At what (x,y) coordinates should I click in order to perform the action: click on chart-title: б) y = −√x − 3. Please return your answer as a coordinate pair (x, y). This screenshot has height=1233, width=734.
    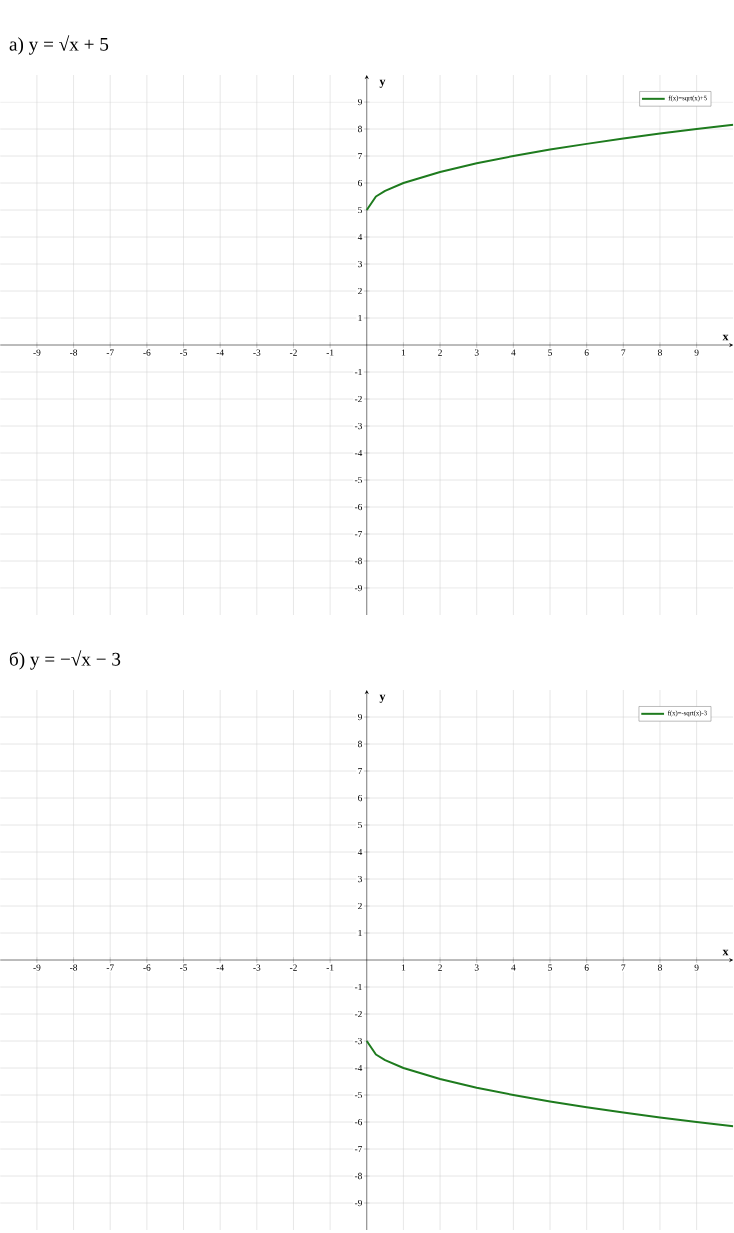
    Looking at the image, I should click on (65, 660).